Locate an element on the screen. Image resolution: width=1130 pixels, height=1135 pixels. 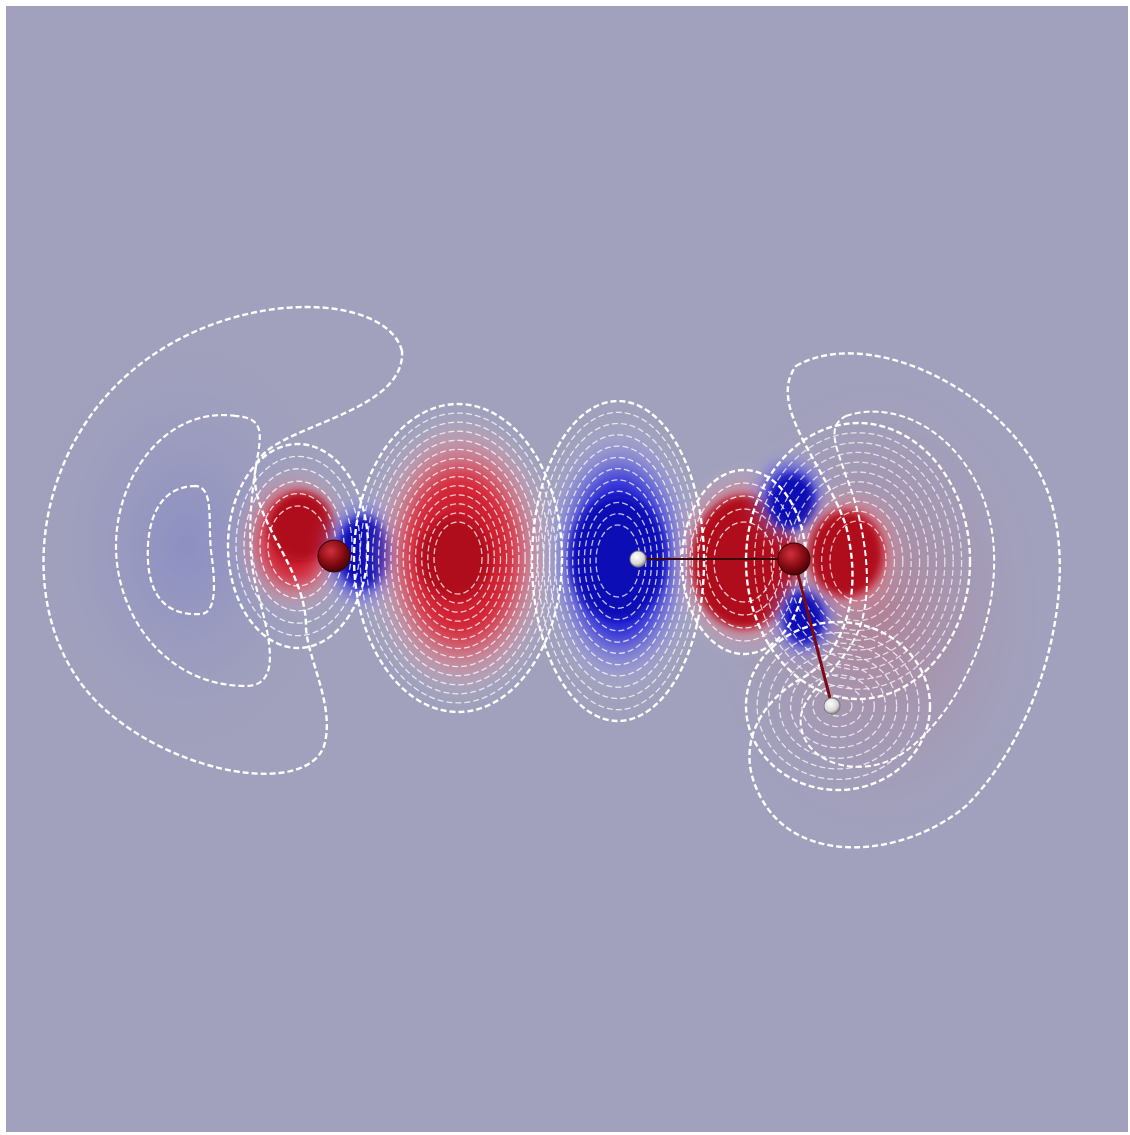
bond-layer is located at coordinates (736, 632).